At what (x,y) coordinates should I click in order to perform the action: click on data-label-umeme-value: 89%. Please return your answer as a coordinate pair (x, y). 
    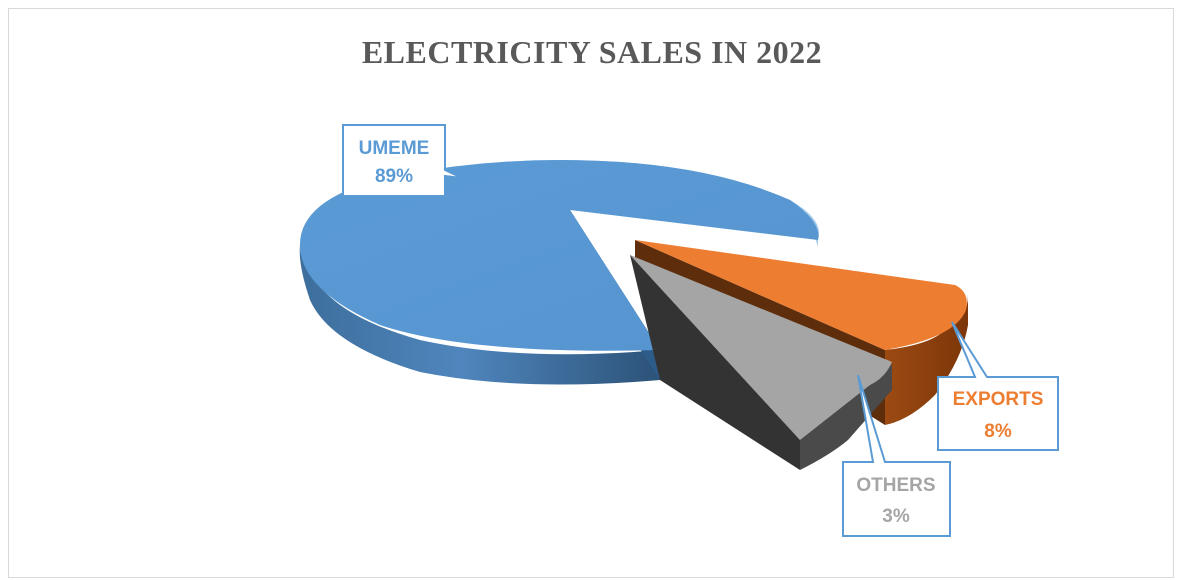
    Looking at the image, I should click on (394, 176).